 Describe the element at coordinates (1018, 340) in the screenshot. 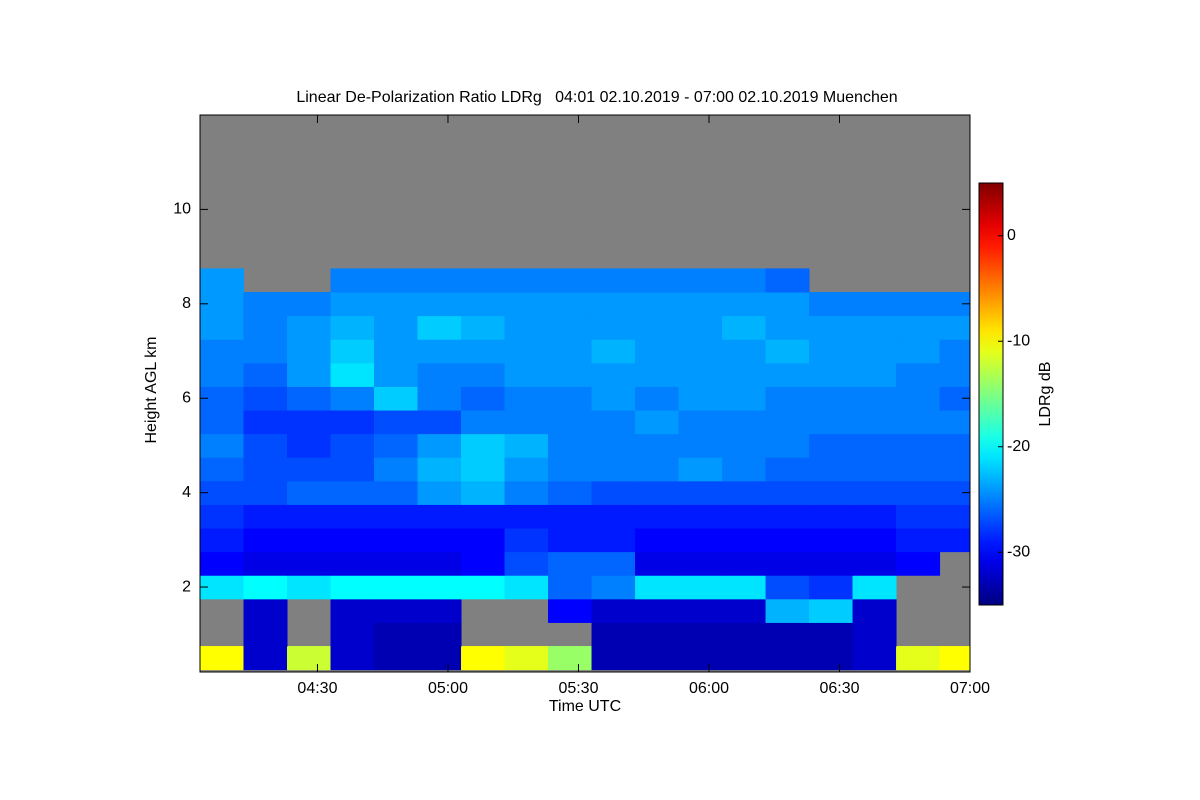

I see `colorbar-tick-label: -10` at that location.